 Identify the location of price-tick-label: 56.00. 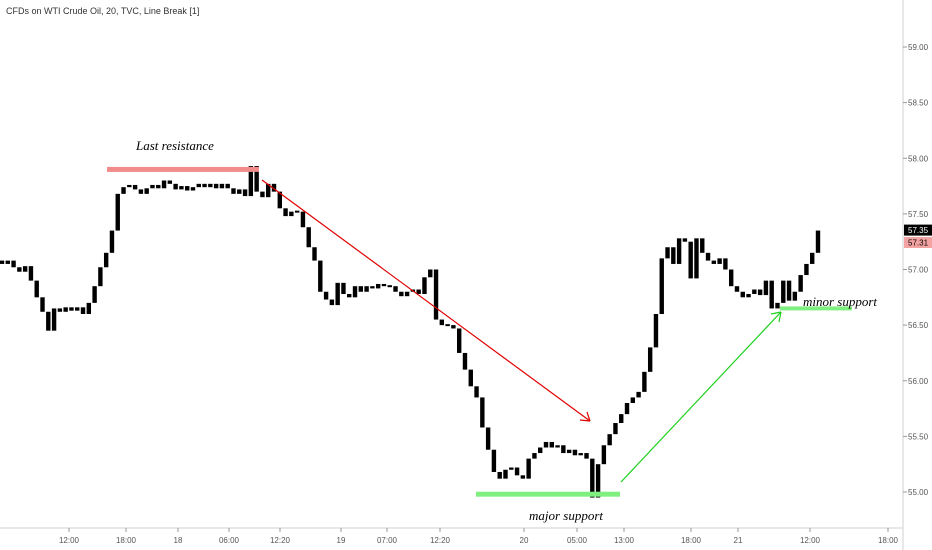
(918, 381).